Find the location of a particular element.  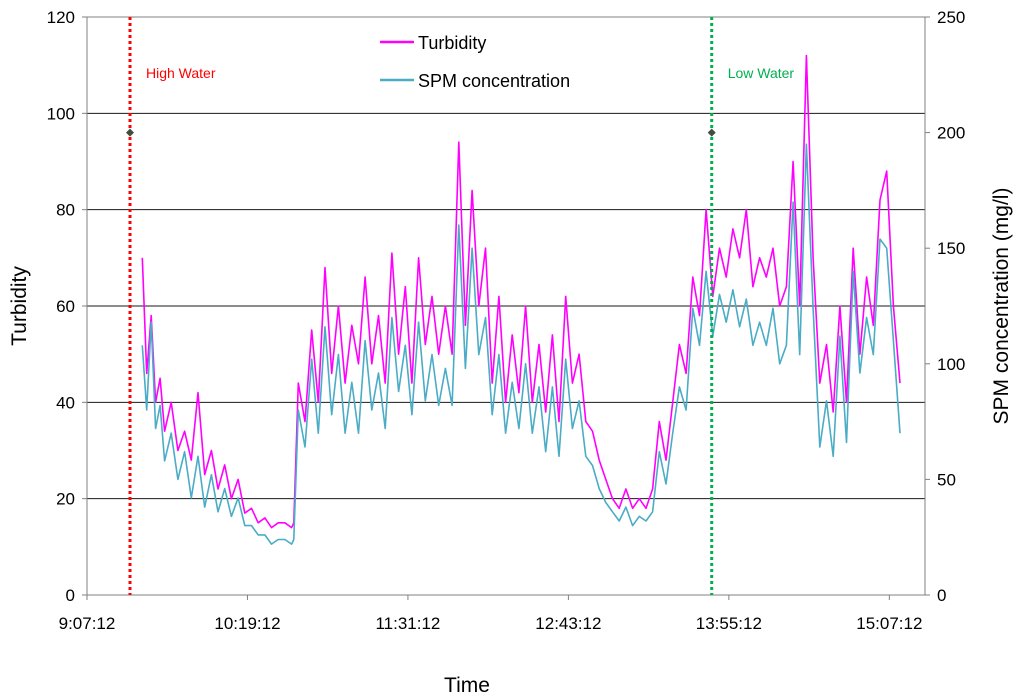

y2-tick-label: 100 is located at coordinates (951, 364).